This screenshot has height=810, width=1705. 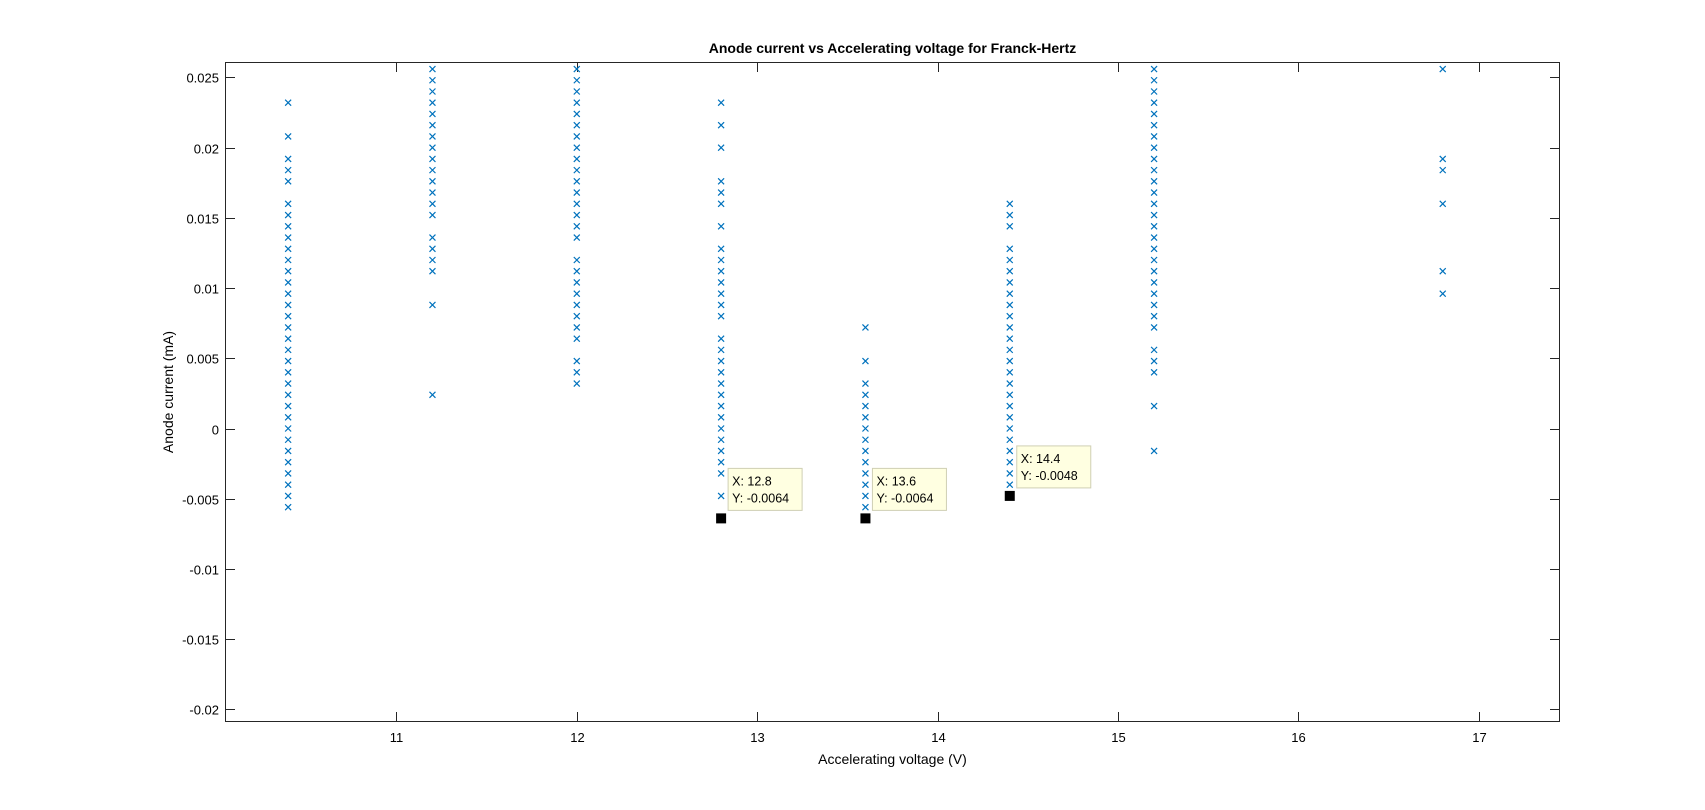 What do you see at coordinates (1479, 737) in the screenshot?
I see `x-tick-label: 17` at bounding box center [1479, 737].